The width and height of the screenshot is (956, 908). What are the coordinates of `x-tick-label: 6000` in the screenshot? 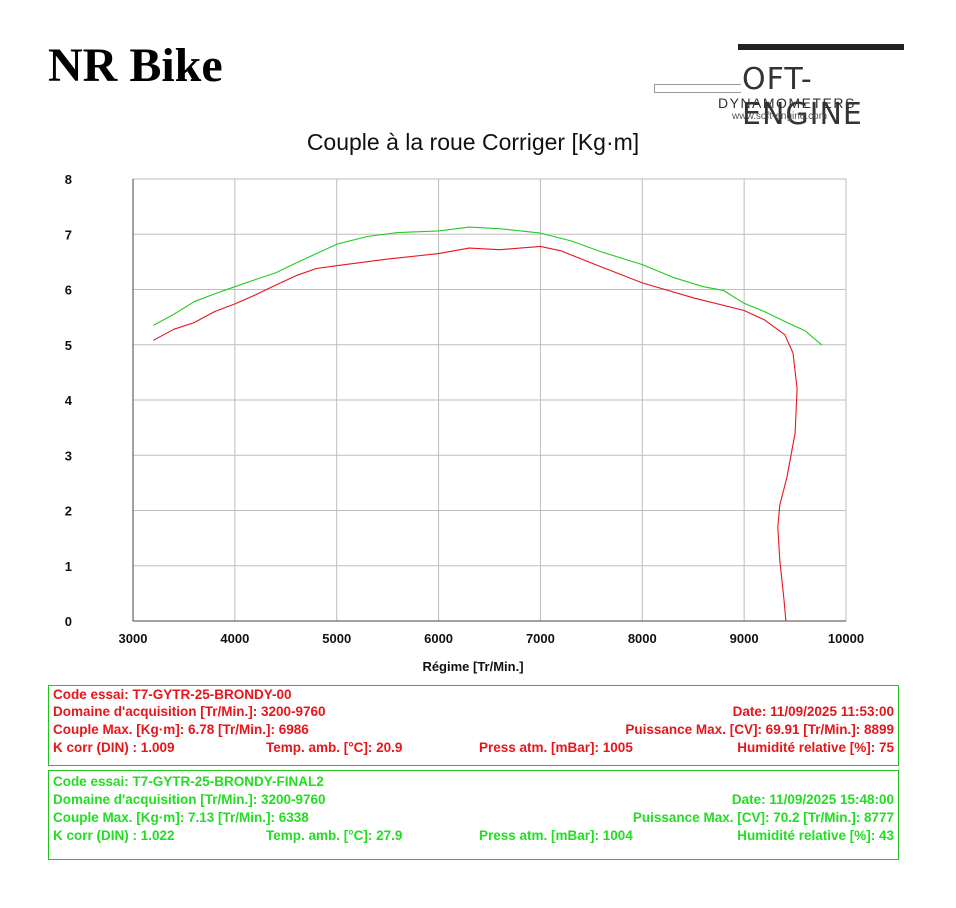 It's located at (438, 638).